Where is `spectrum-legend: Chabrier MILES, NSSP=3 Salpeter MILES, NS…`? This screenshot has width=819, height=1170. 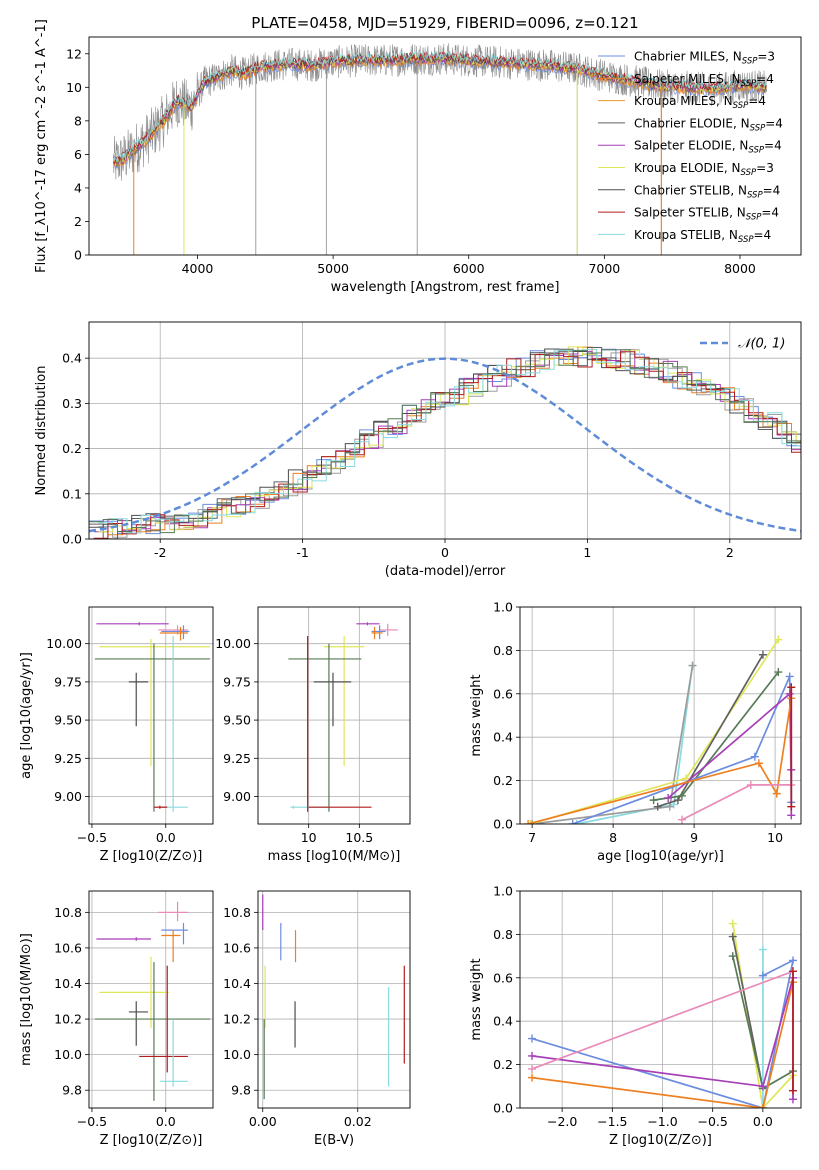 spectrum-legend: Chabrier MILES, NSSP=3 Salpeter MILES, NS… is located at coordinates (690, 147).